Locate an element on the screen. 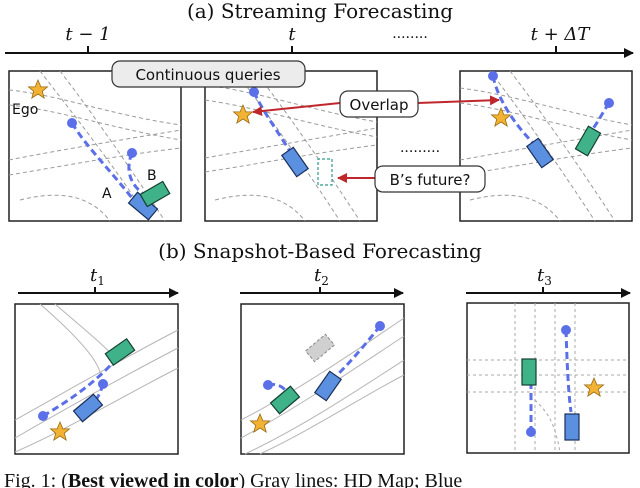  overlap-box is located at coordinates (379, 104).